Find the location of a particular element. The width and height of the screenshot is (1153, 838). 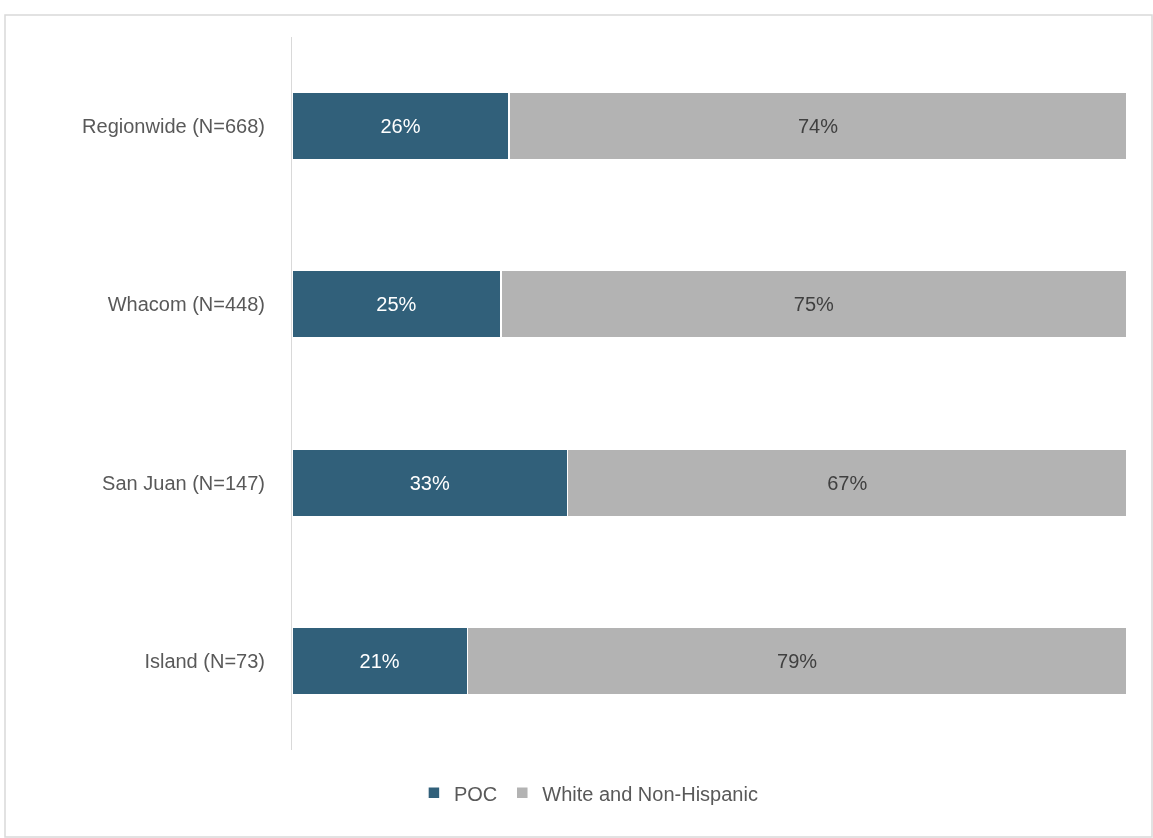

data-label: 33% is located at coordinates (429, 482).